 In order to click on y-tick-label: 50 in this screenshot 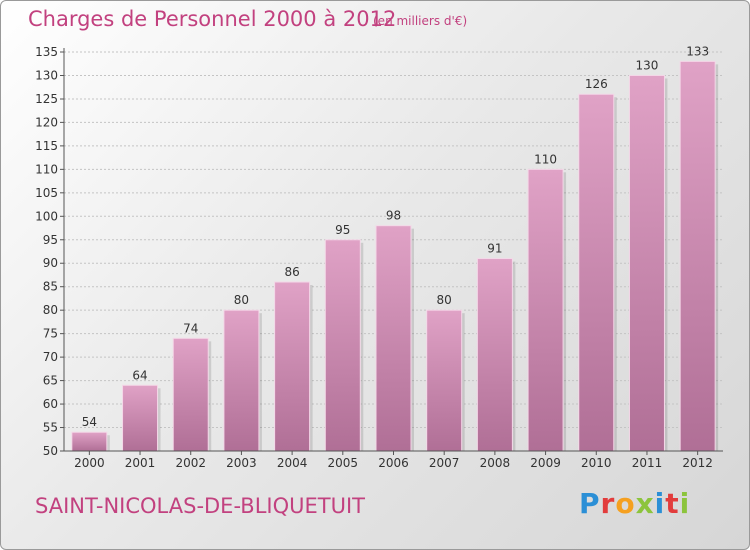, I will do `click(50, 451)`.